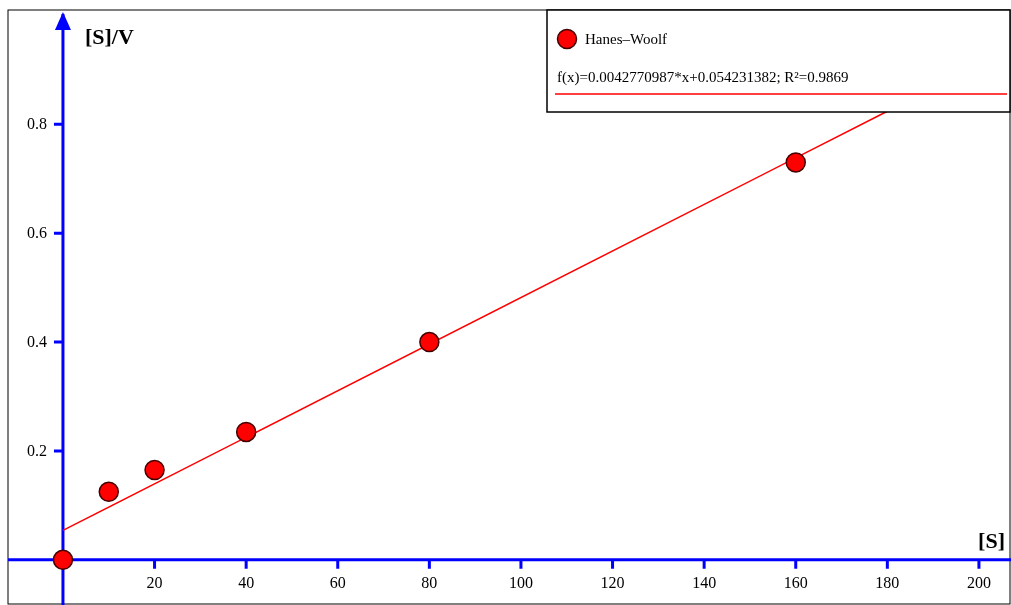 The width and height of the screenshot is (1011, 605). What do you see at coordinates (612, 582) in the screenshot?
I see `x-tick-label: 120` at bounding box center [612, 582].